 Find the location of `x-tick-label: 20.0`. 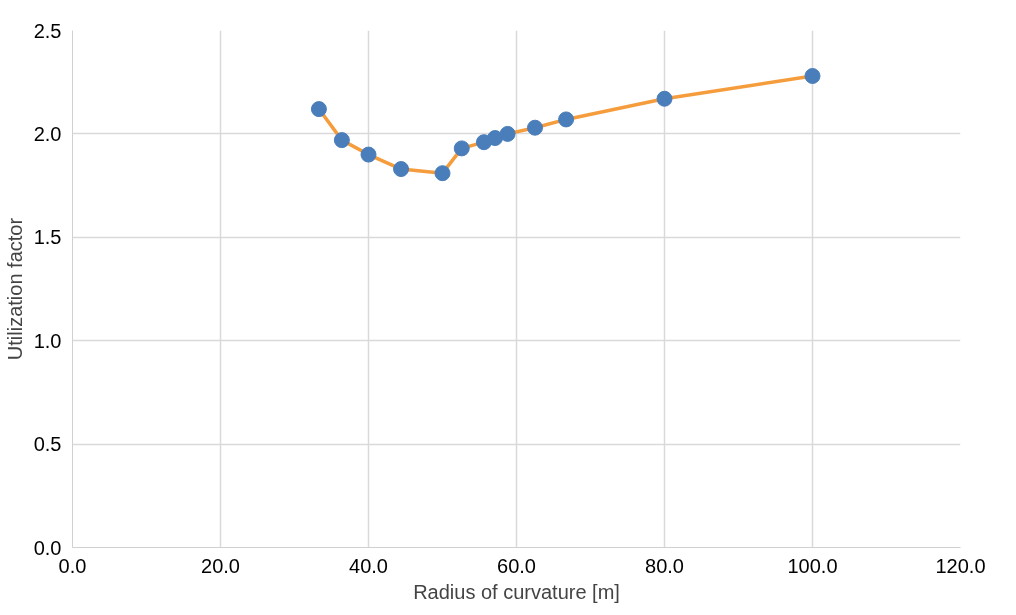

x-tick-label: 20.0 is located at coordinates (220, 565).